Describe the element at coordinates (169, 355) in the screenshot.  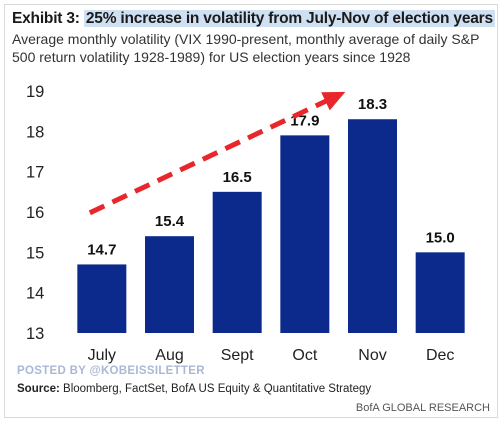
I see `x-tick-label: Aug` at that location.